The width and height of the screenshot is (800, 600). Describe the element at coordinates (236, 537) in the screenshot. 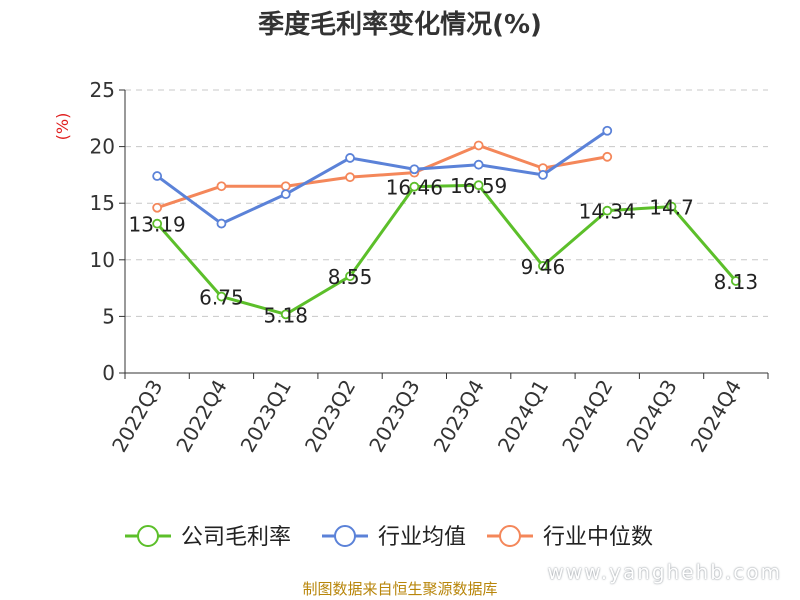

I see `legend-label-0: 公司毛利率` at that location.